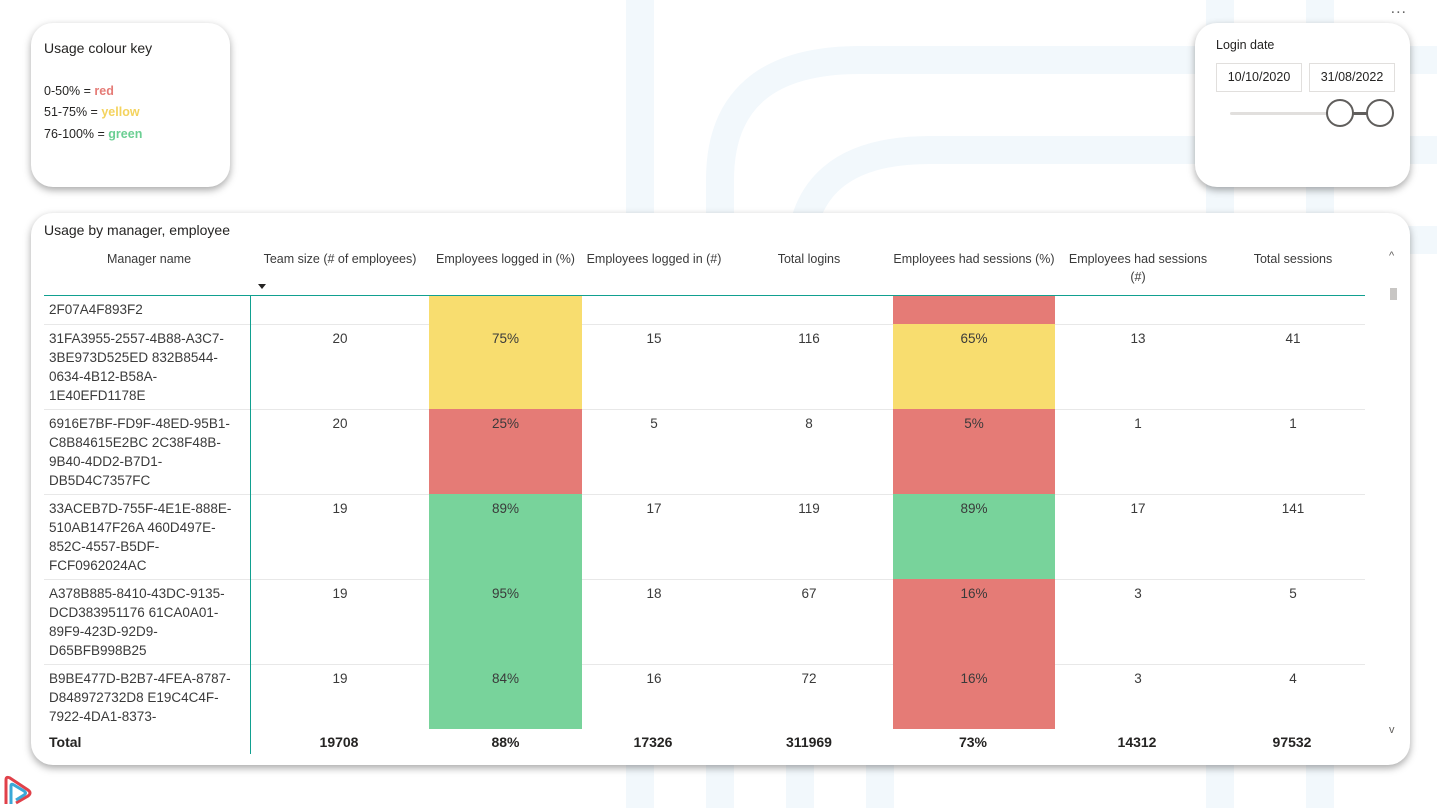  I want to click on sessions-num-cell-value: 1, so click(1138, 423).